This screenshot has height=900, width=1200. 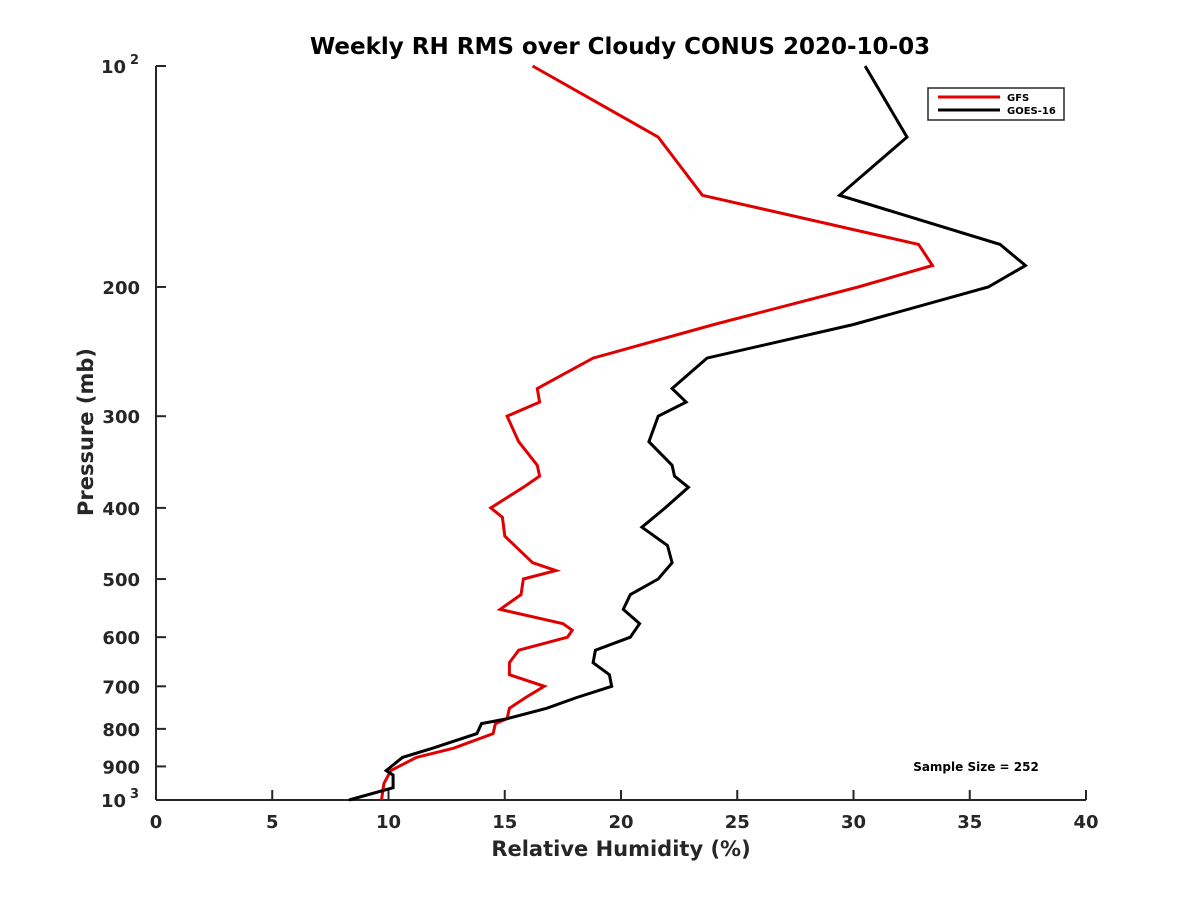 What do you see at coordinates (976, 767) in the screenshot?
I see `sample-size-annotation: Sample Size = 252` at bounding box center [976, 767].